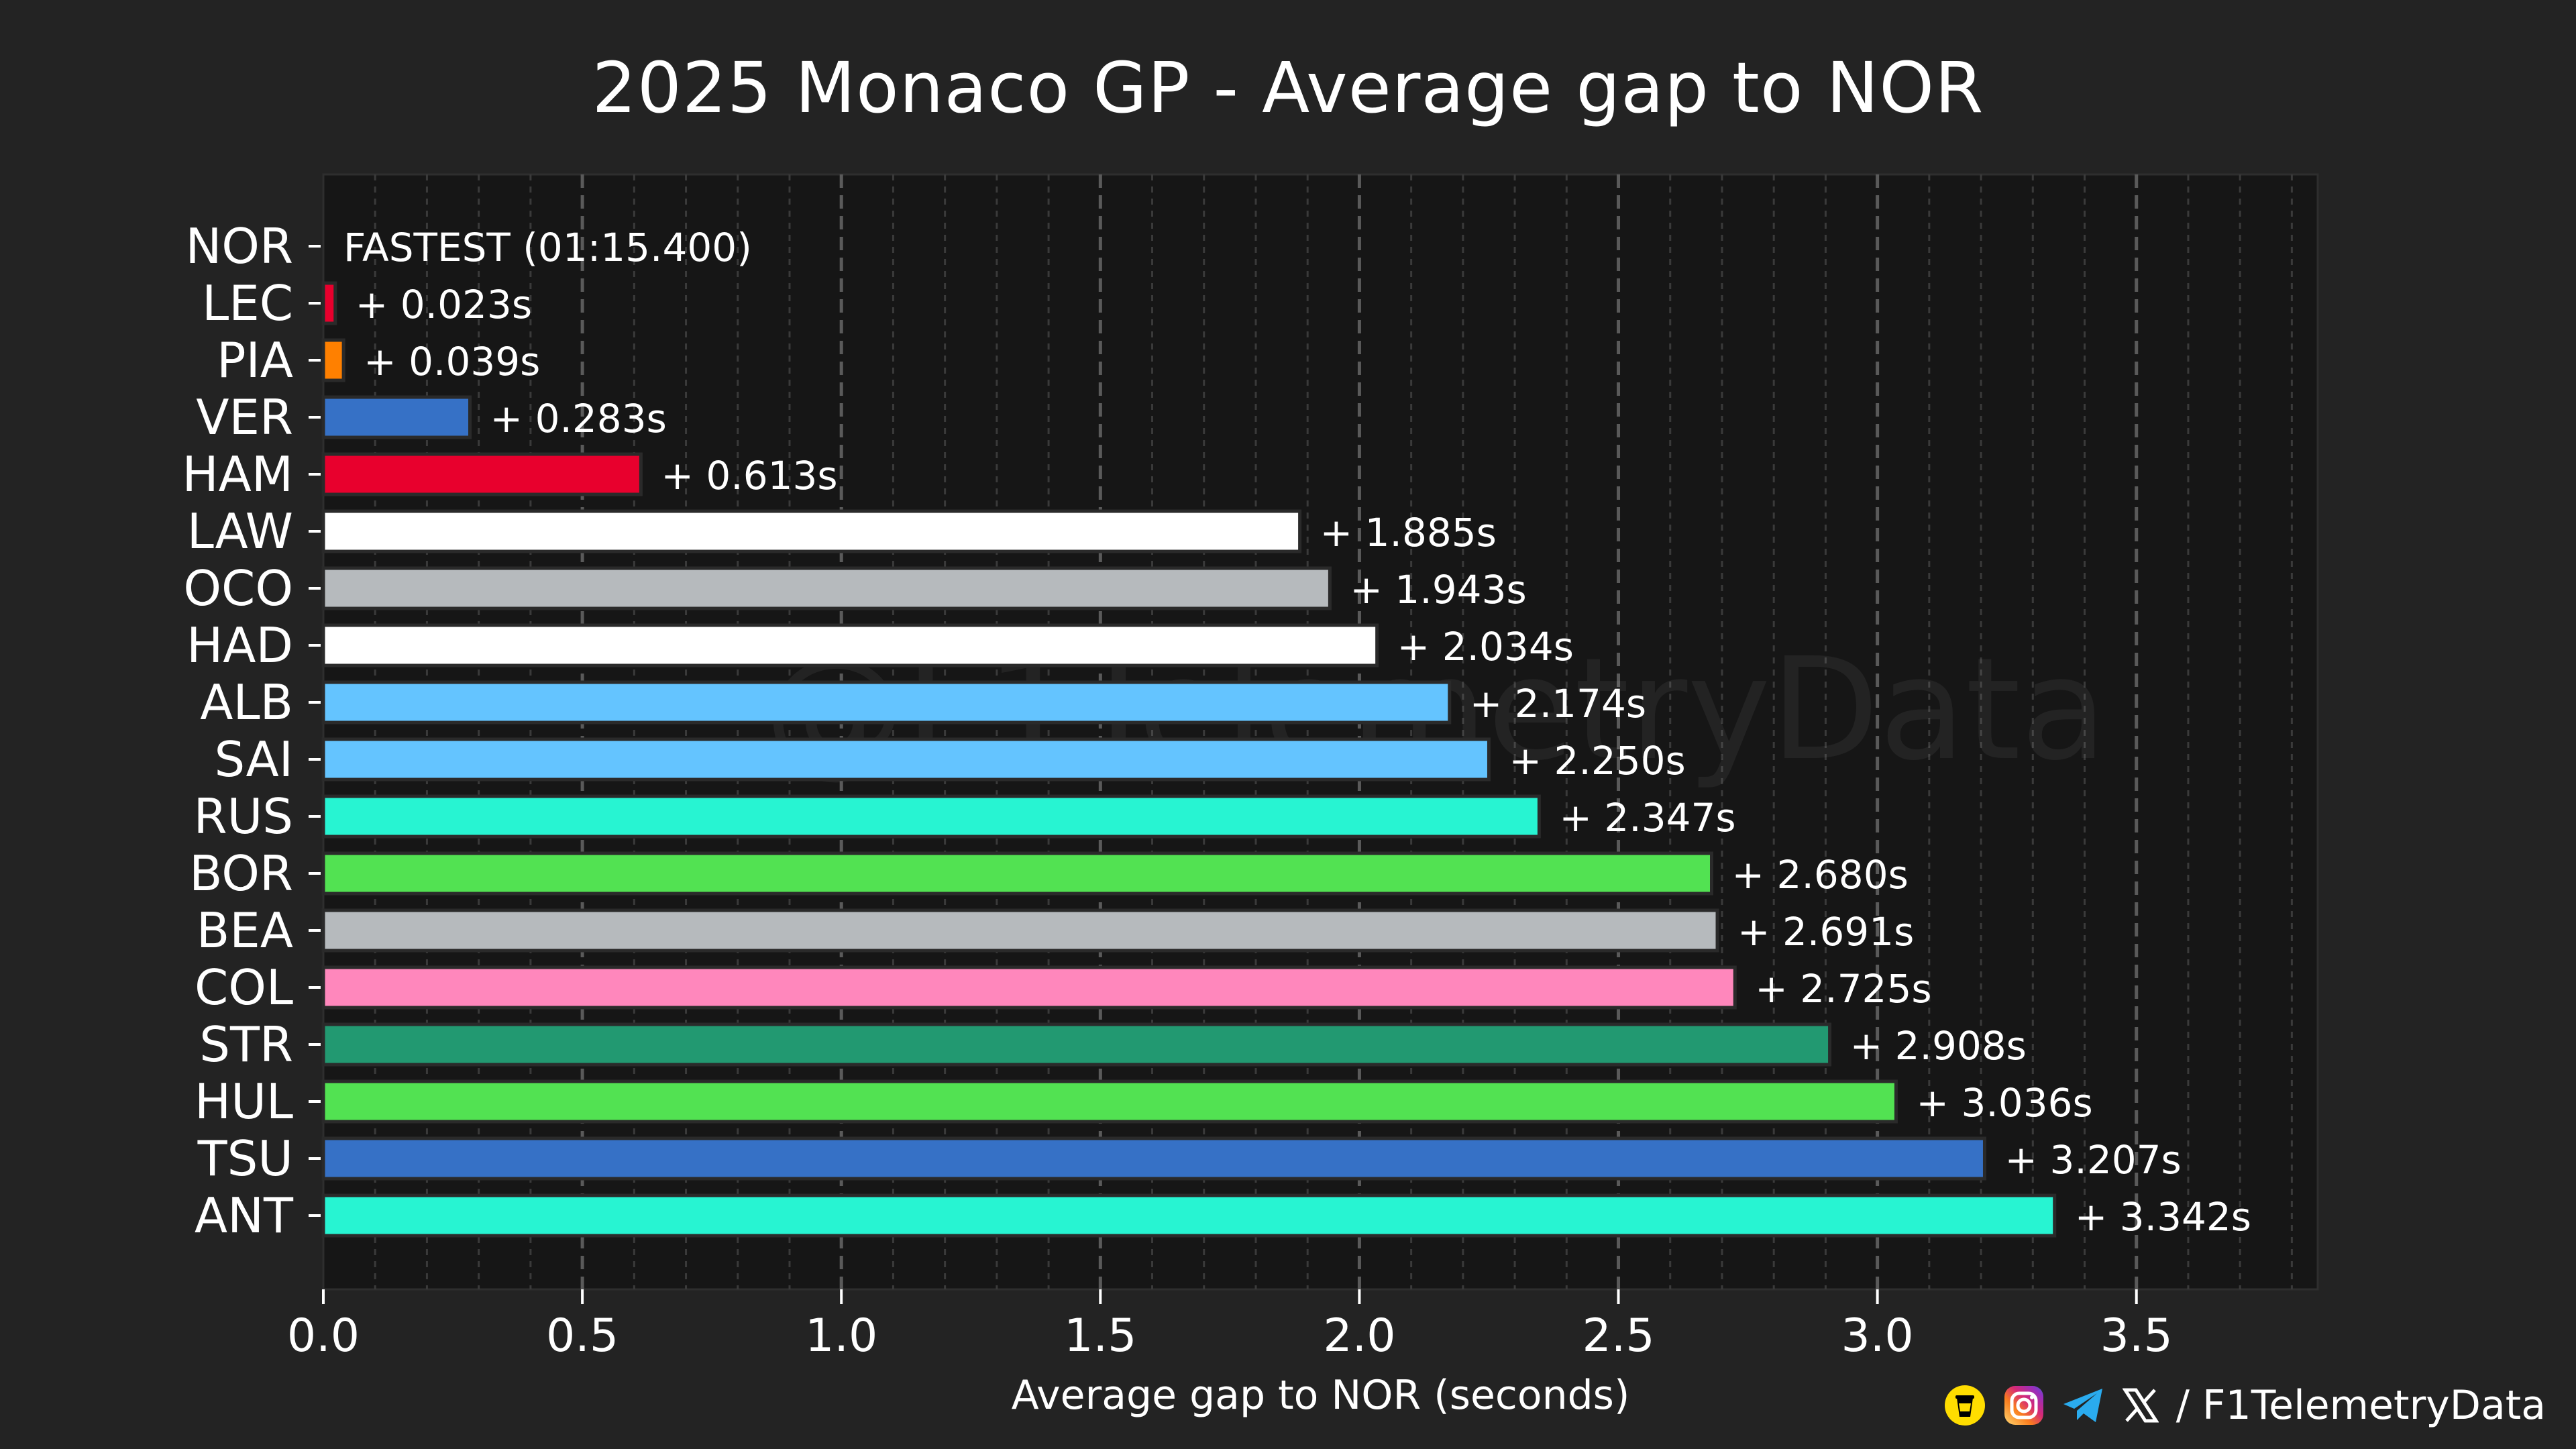 This screenshot has width=2576, height=1449. Describe the element at coordinates (2092, 1160) in the screenshot. I see `value-label-tsu: + 3.207s` at that location.